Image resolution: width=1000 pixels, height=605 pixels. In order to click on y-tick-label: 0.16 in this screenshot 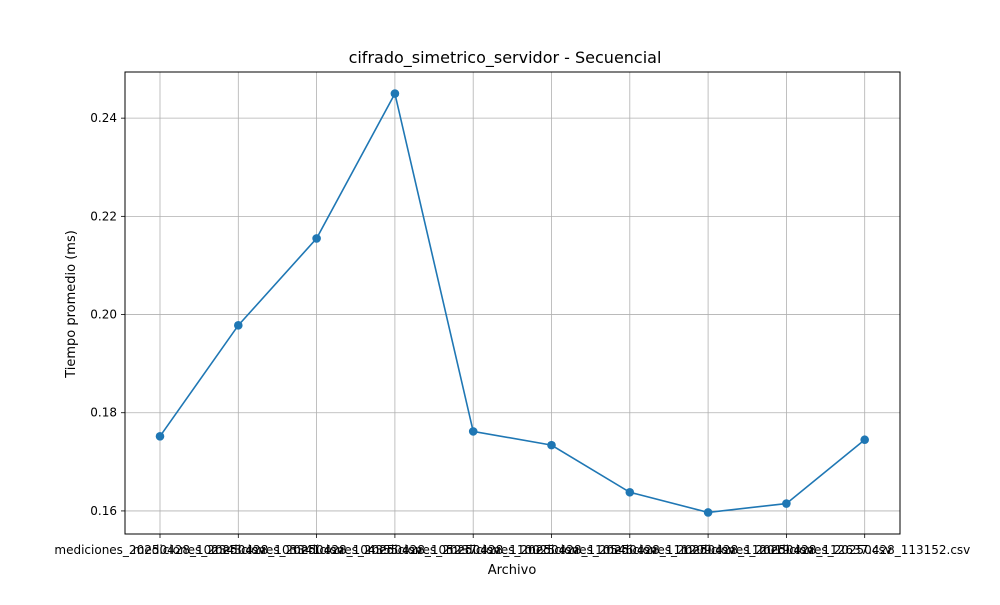, I will do `click(103, 511)`.